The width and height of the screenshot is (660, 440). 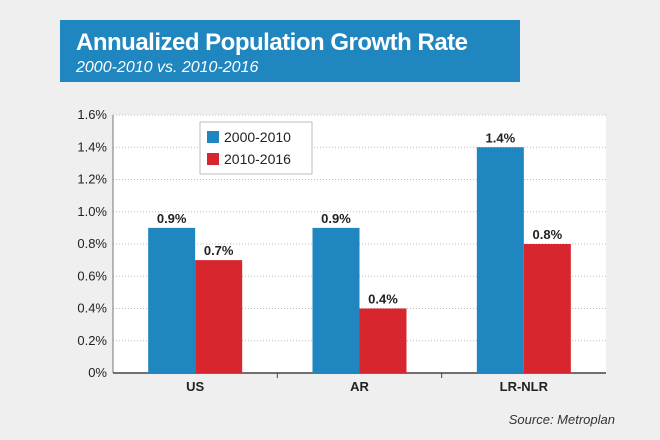 What do you see at coordinates (92, 275) in the screenshot?
I see `y-tick-label: 0.6%` at bounding box center [92, 275].